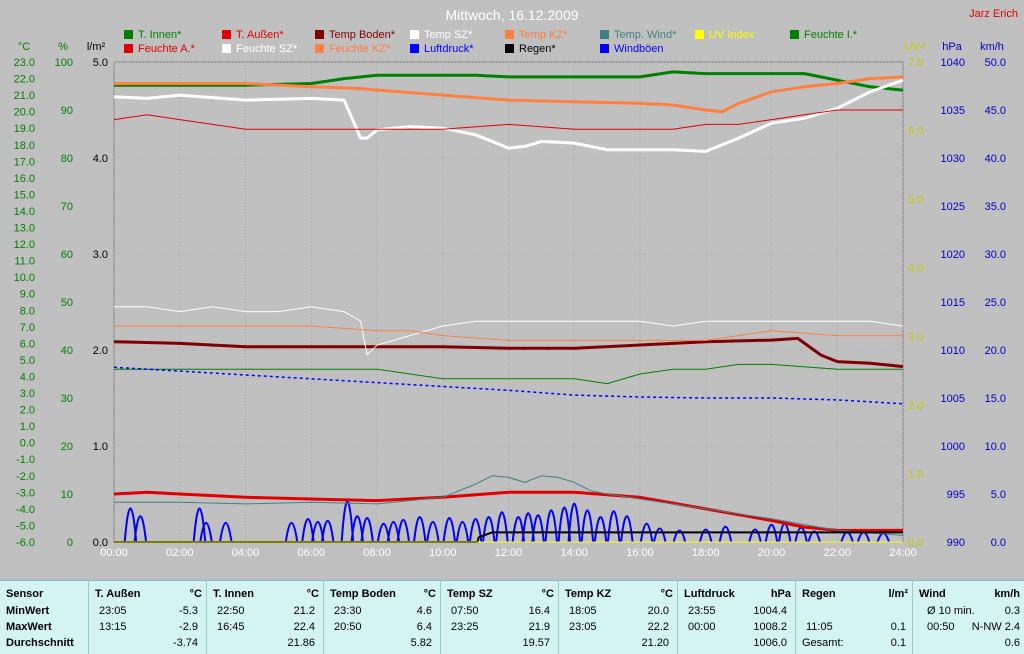 This screenshot has width=1024, height=654. Describe the element at coordinates (301, 643) in the screenshot. I see `avg-value: 21.86` at that location.